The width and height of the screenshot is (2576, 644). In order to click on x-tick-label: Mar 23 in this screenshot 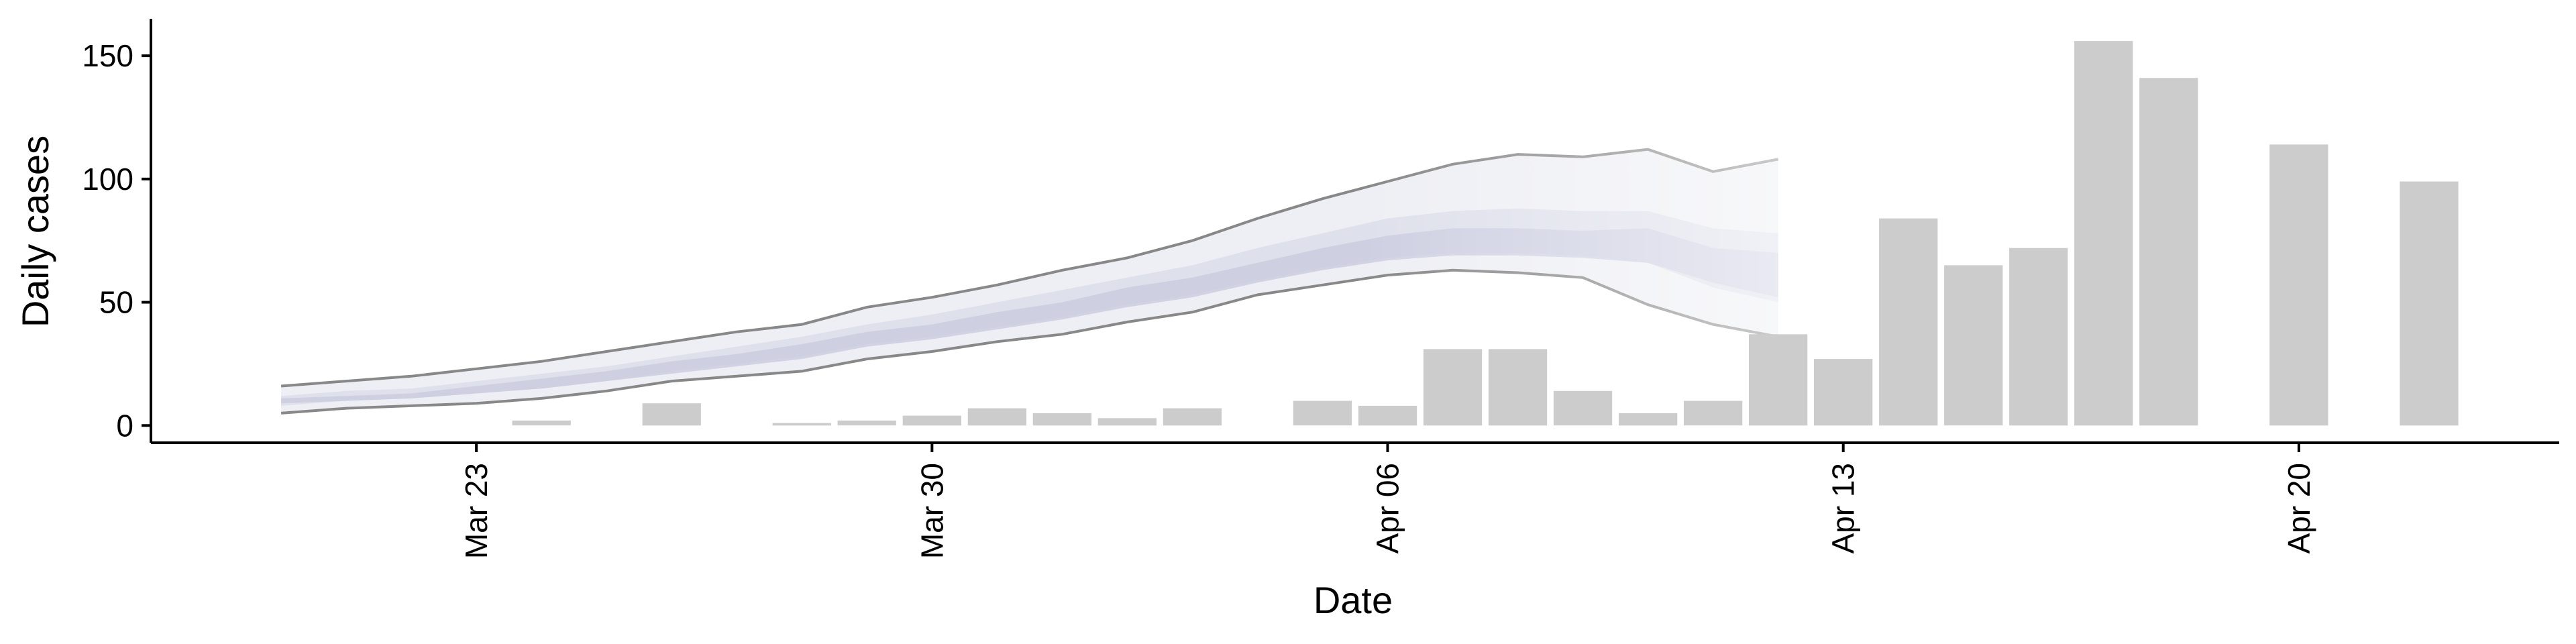, I will do `click(476, 511)`.